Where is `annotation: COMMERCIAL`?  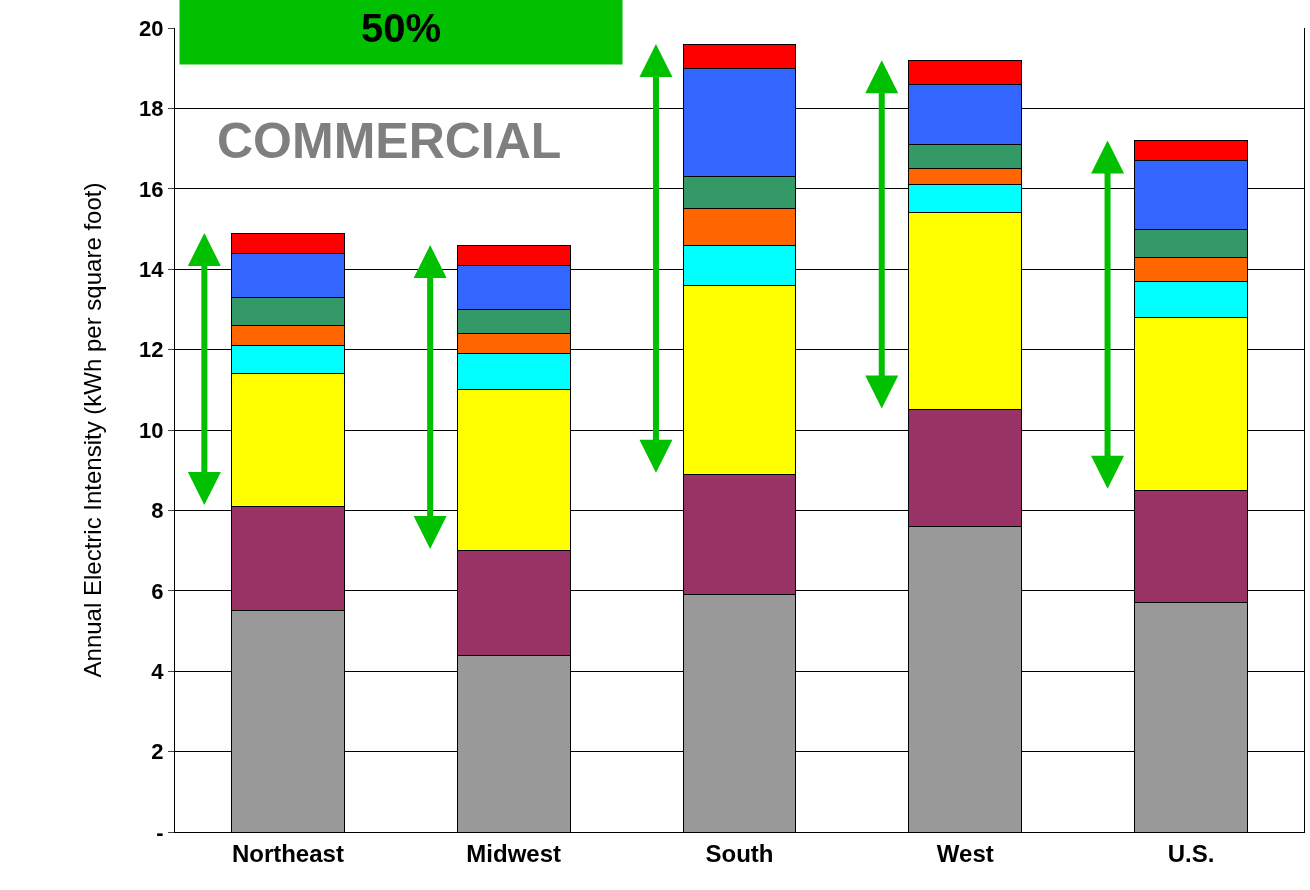 annotation: COMMERCIAL is located at coordinates (389, 141).